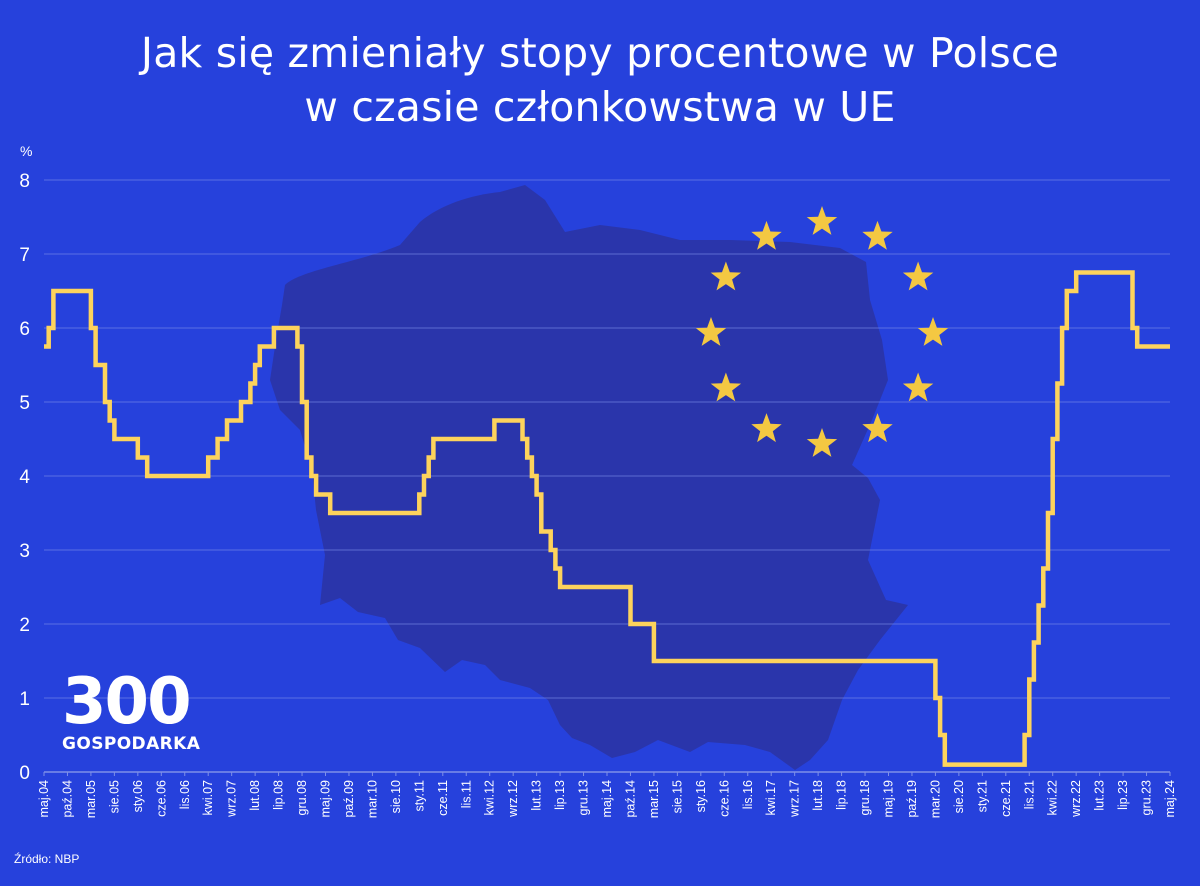 The height and width of the screenshot is (886, 1200). Describe the element at coordinates (865, 797) in the screenshot. I see `x-tick-label: gru.18` at that location.